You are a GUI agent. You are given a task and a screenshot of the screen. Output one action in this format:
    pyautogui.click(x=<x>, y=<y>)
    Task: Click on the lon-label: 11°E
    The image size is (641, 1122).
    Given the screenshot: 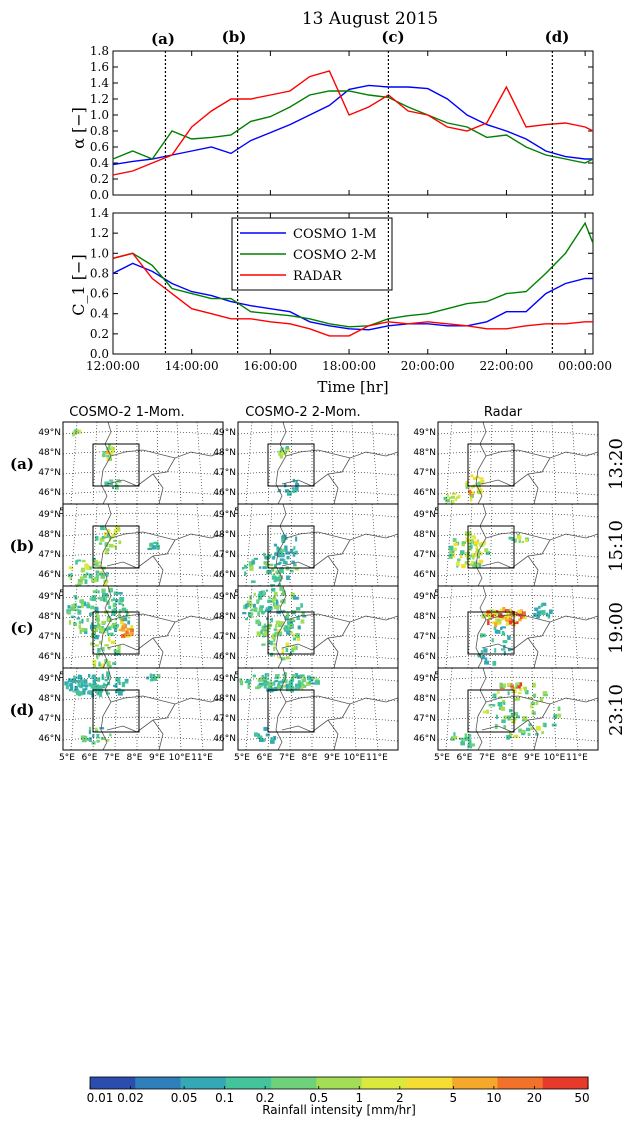 What is the action you would take?
    pyautogui.click(x=202, y=758)
    